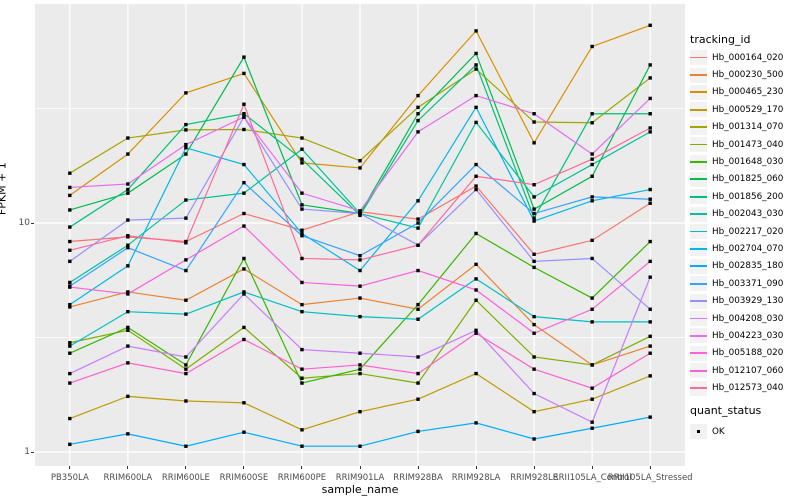 The width and height of the screenshot is (800, 500). What do you see at coordinates (748, 353) in the screenshot?
I see `legend-label: Hb_005188_020` at bounding box center [748, 353].